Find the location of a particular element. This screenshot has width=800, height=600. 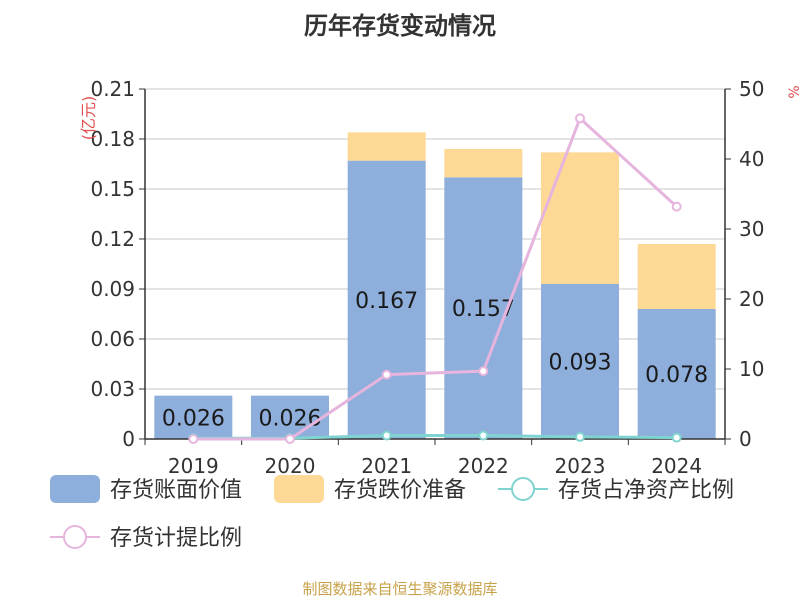

left-axis-label: (亿元) is located at coordinates (88, 118).